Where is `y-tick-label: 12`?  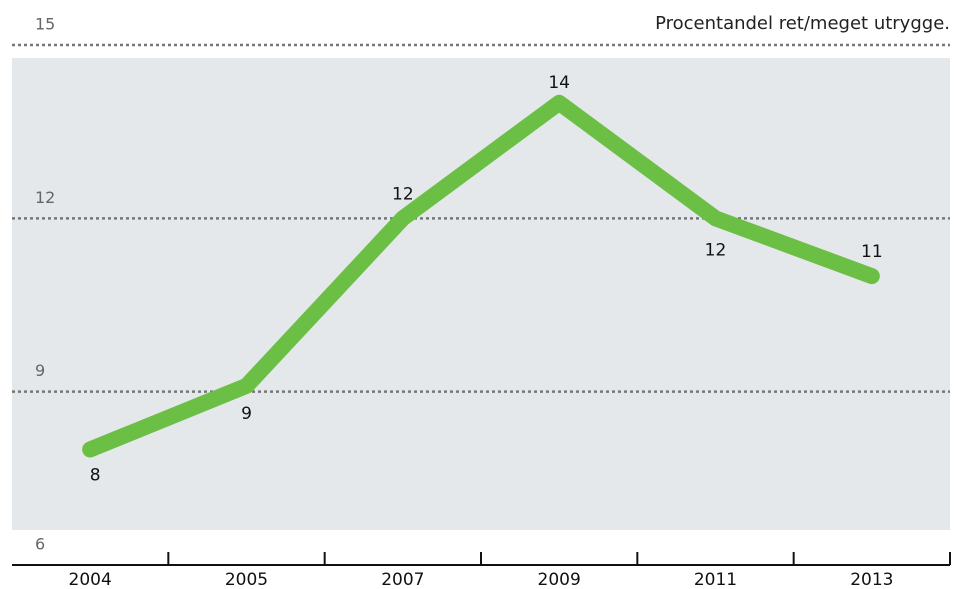 y-tick-label: 12 is located at coordinates (45, 197).